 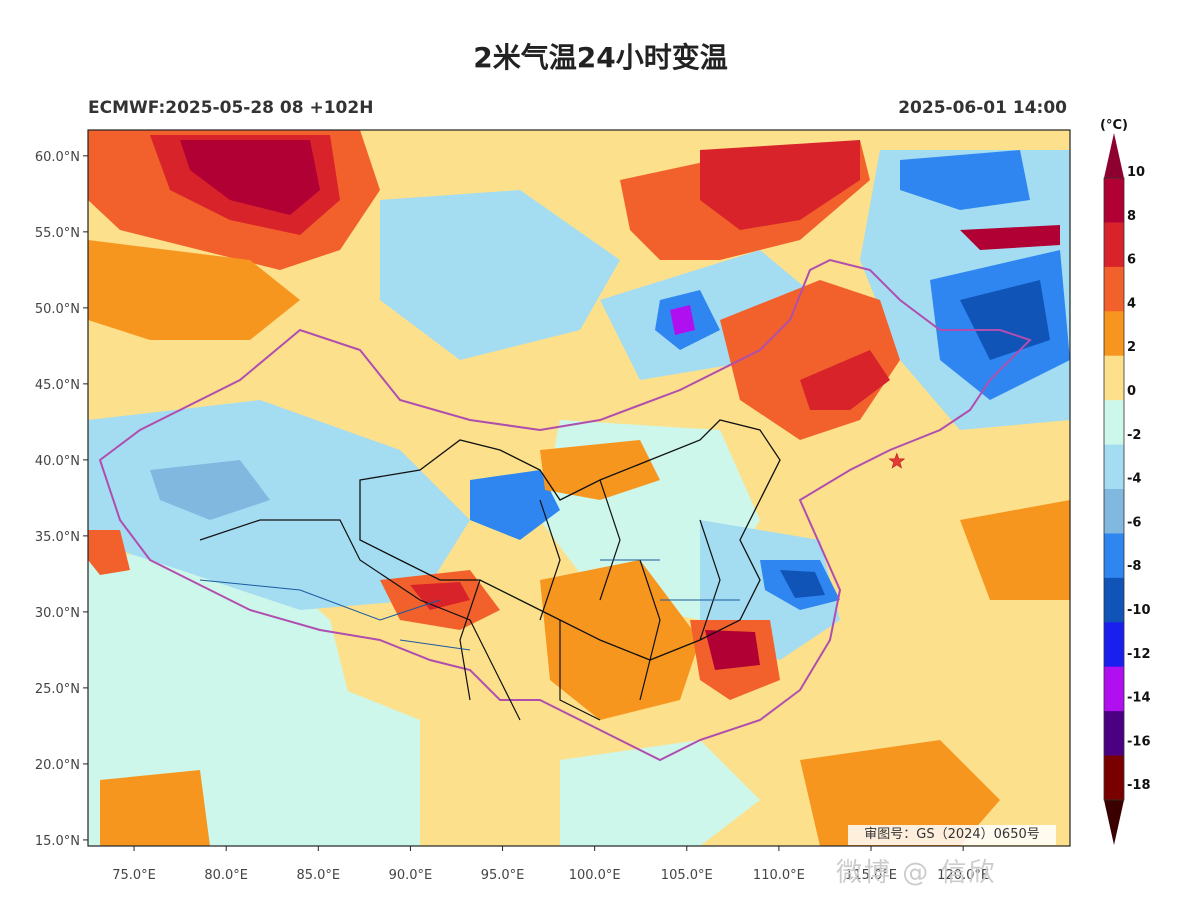 I want to click on colorbar-tick-label: 2, so click(x=1131, y=347).